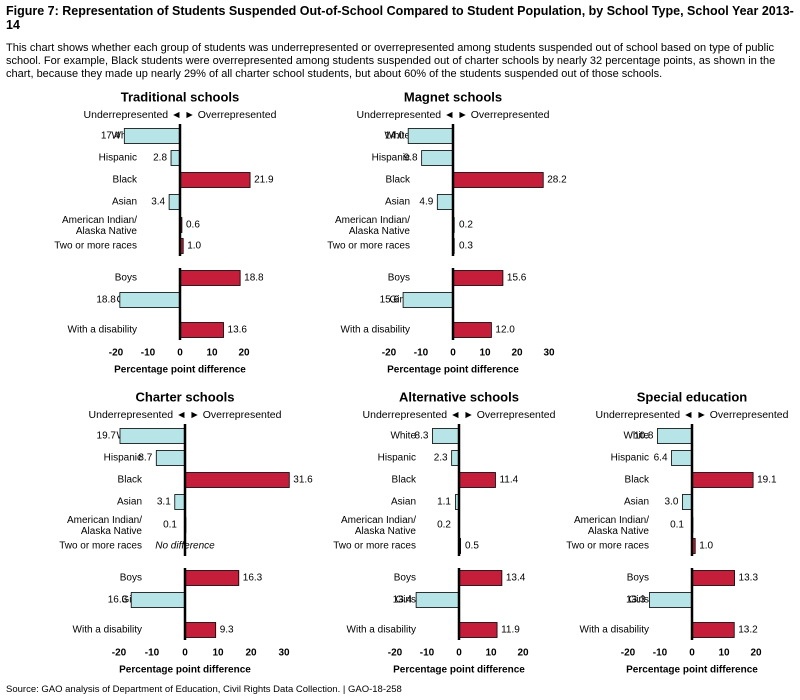 The width and height of the screenshot is (800, 700). Describe the element at coordinates (517, 278) in the screenshot. I see `value-label: 15.6` at that location.